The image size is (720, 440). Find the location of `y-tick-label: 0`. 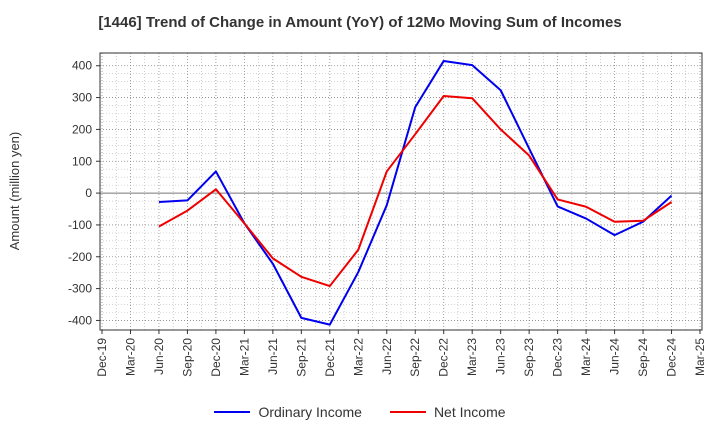

y-tick-label: 0 is located at coordinates (88, 193).